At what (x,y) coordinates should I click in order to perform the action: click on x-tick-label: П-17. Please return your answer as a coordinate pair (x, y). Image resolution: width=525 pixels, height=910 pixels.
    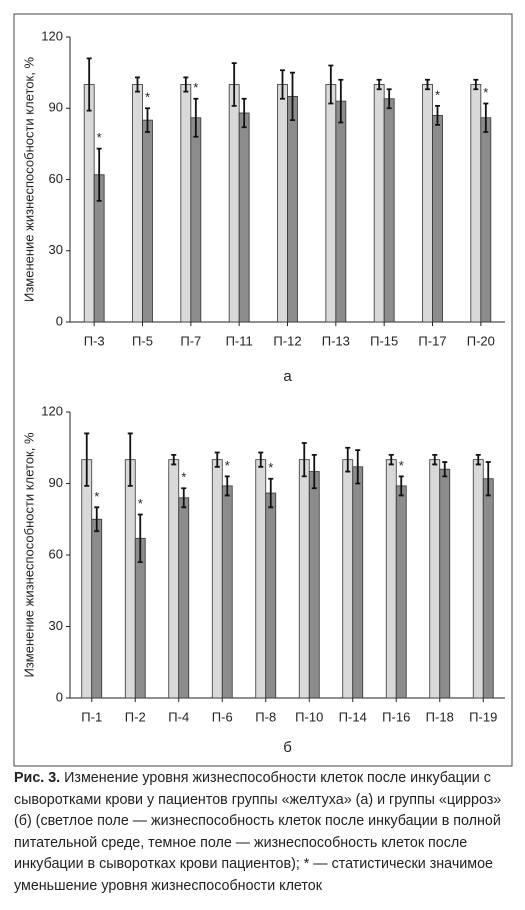
    Looking at the image, I should click on (432, 340).